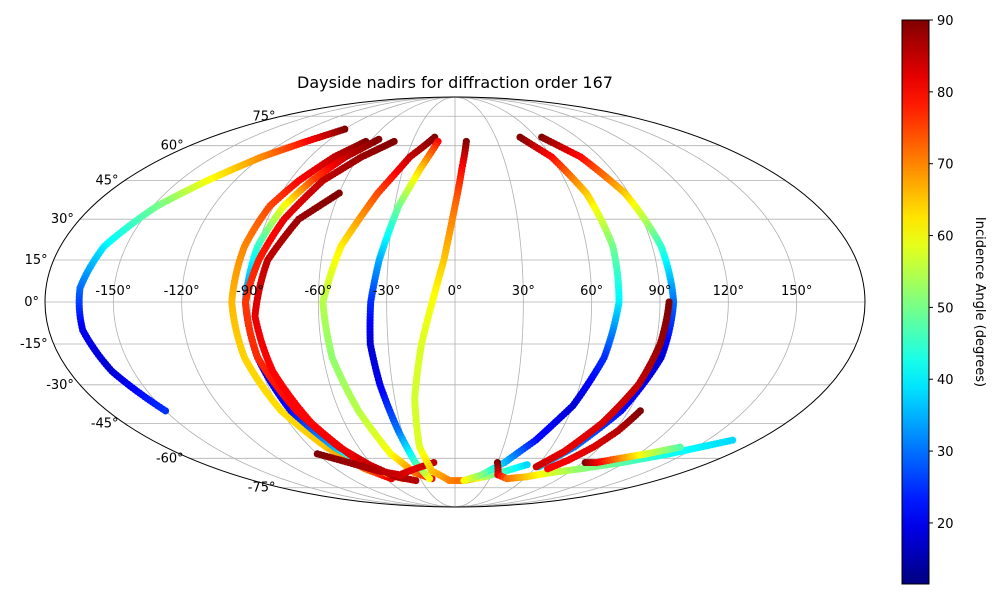 Image resolution: width=1000 pixels, height=600 pixels. Describe the element at coordinates (36, 260) in the screenshot. I see `latitude-tick-label: 15°` at that location.